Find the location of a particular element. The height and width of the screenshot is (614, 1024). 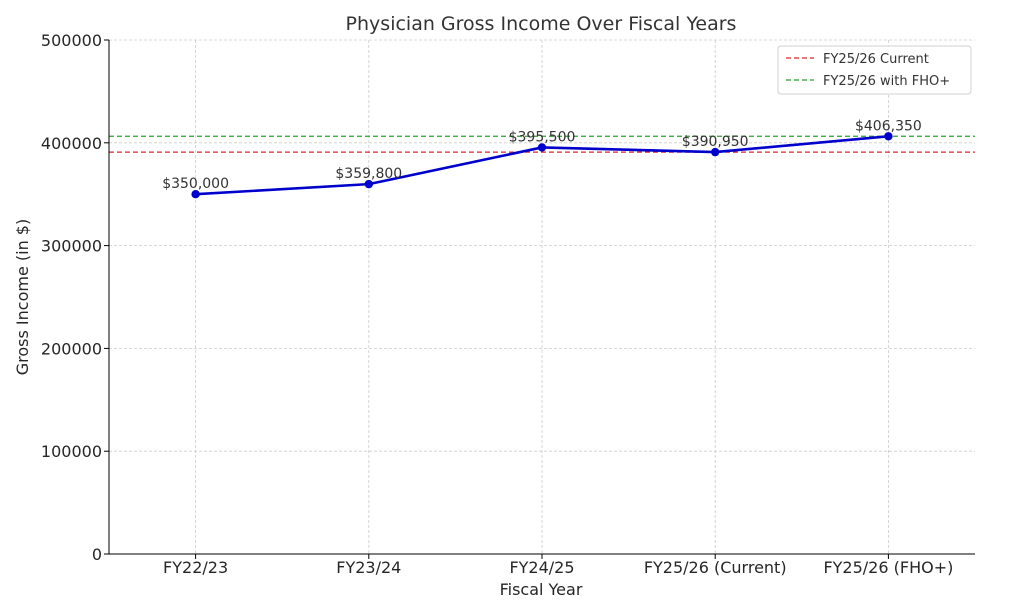

x-tick-label: FY22/23 is located at coordinates (195, 567).